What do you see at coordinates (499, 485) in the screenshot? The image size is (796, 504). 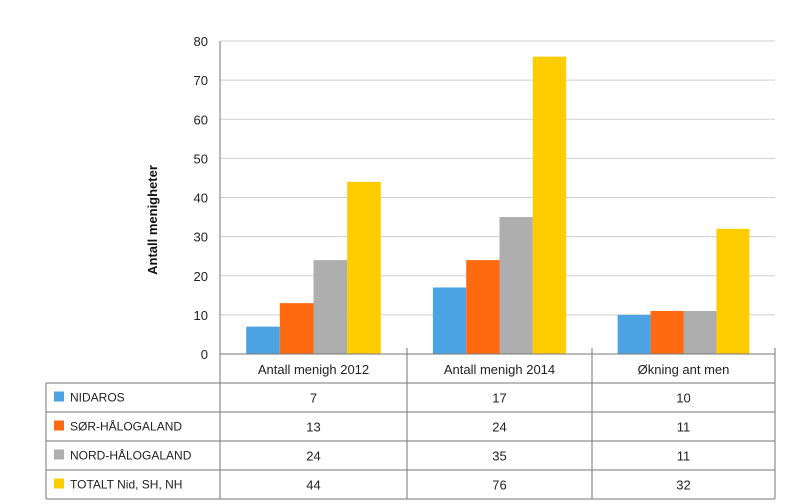 I see `table-value: 76` at bounding box center [499, 485].